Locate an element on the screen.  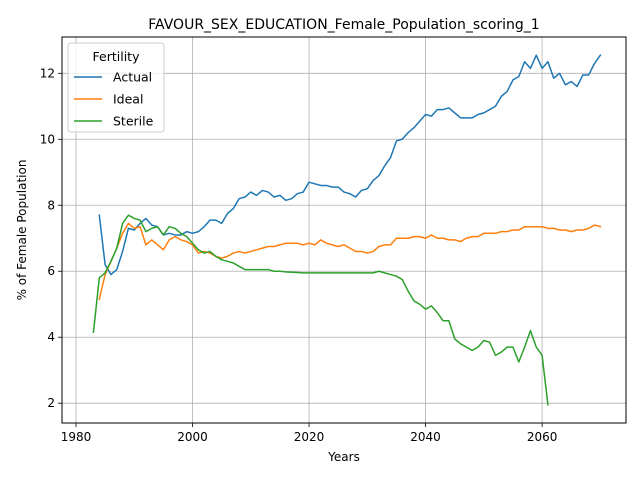
x-tick-label: 1980 is located at coordinates (76, 437).